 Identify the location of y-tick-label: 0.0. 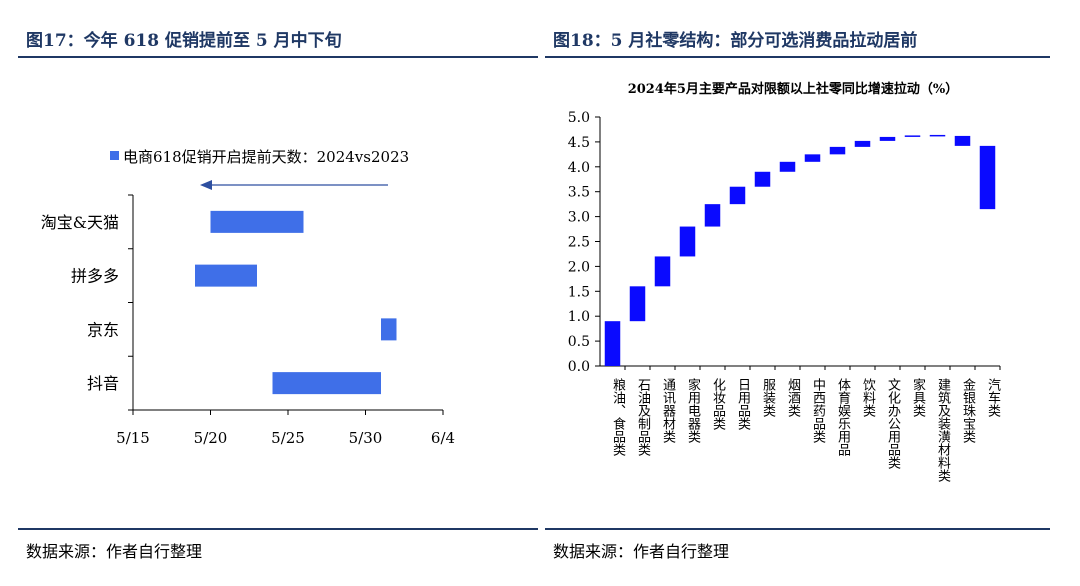
(579, 367).